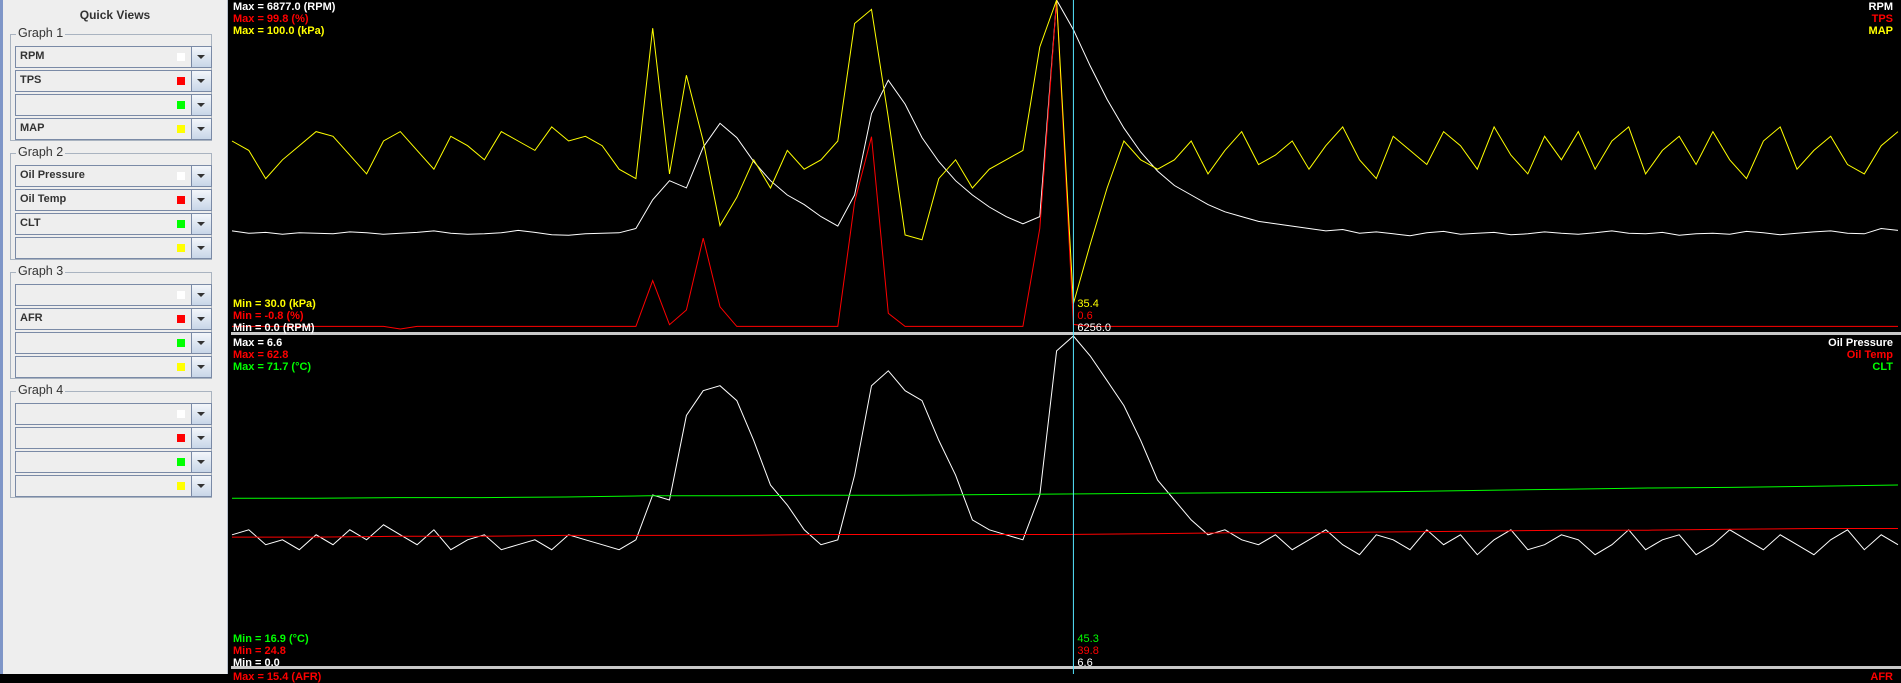 The height and width of the screenshot is (683, 1901). Describe the element at coordinates (1085, 316) in the screenshot. I see `cursor-value: 0.6` at that location.